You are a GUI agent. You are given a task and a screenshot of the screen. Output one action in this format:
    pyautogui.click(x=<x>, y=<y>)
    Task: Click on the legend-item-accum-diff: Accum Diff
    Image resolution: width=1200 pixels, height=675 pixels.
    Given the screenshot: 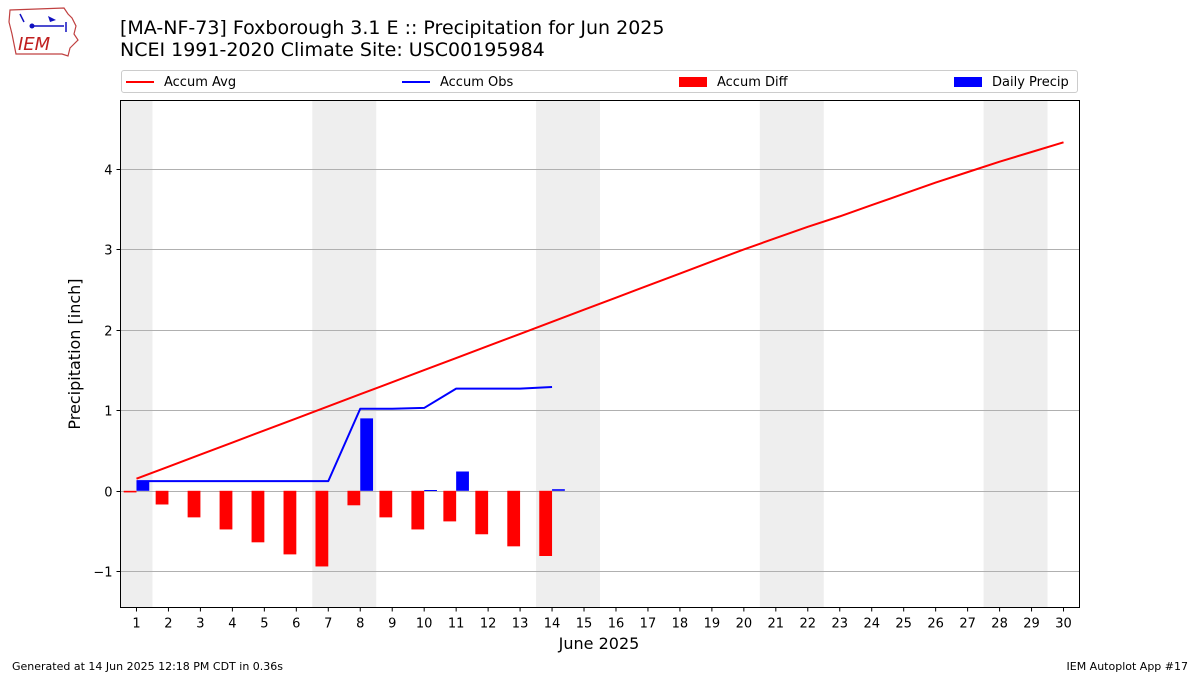 What is the action you would take?
    pyautogui.click(x=733, y=82)
    